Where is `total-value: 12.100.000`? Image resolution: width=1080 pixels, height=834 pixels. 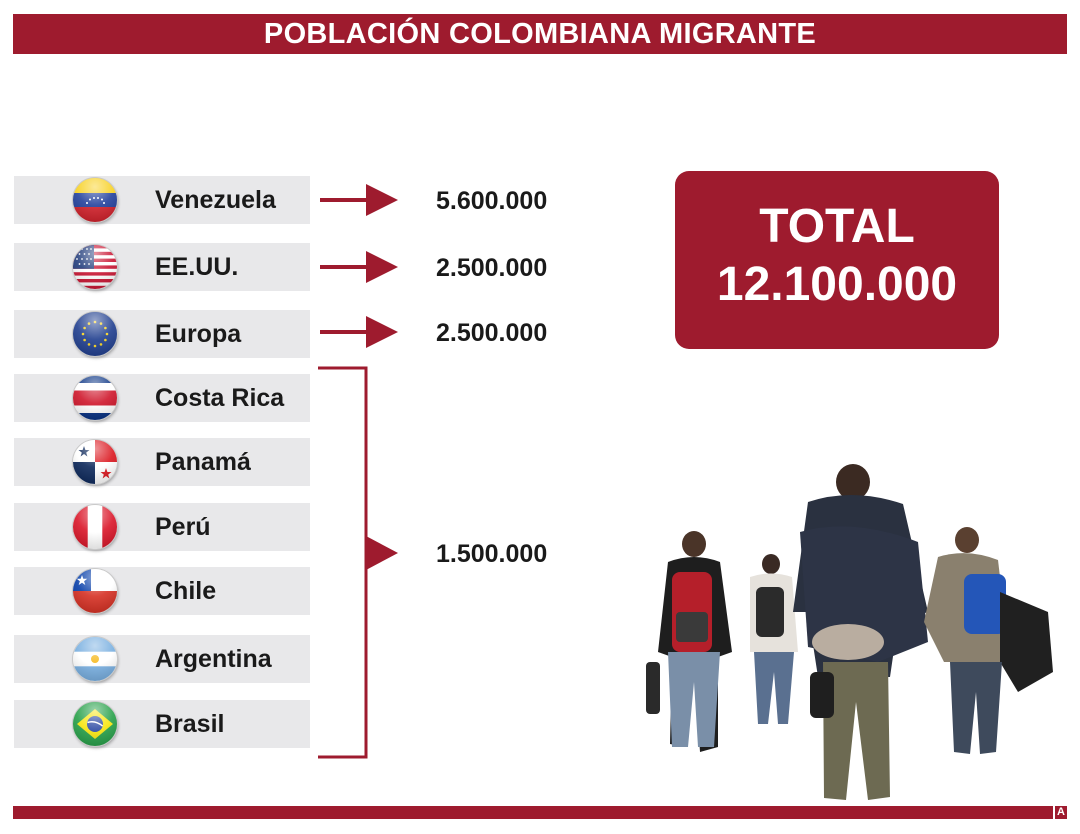
total-value: 12.100.000 is located at coordinates (837, 284).